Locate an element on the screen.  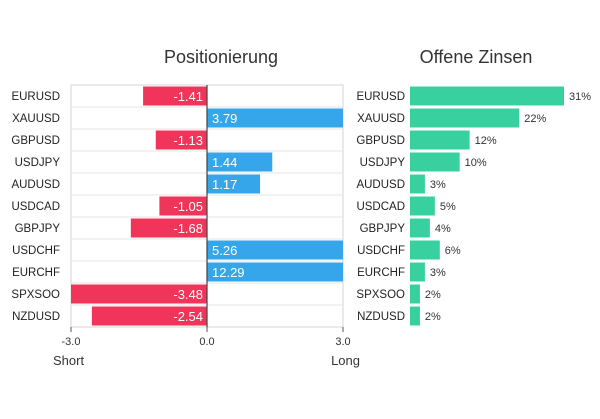
x-tick-label: -3.0 is located at coordinates (71, 342).